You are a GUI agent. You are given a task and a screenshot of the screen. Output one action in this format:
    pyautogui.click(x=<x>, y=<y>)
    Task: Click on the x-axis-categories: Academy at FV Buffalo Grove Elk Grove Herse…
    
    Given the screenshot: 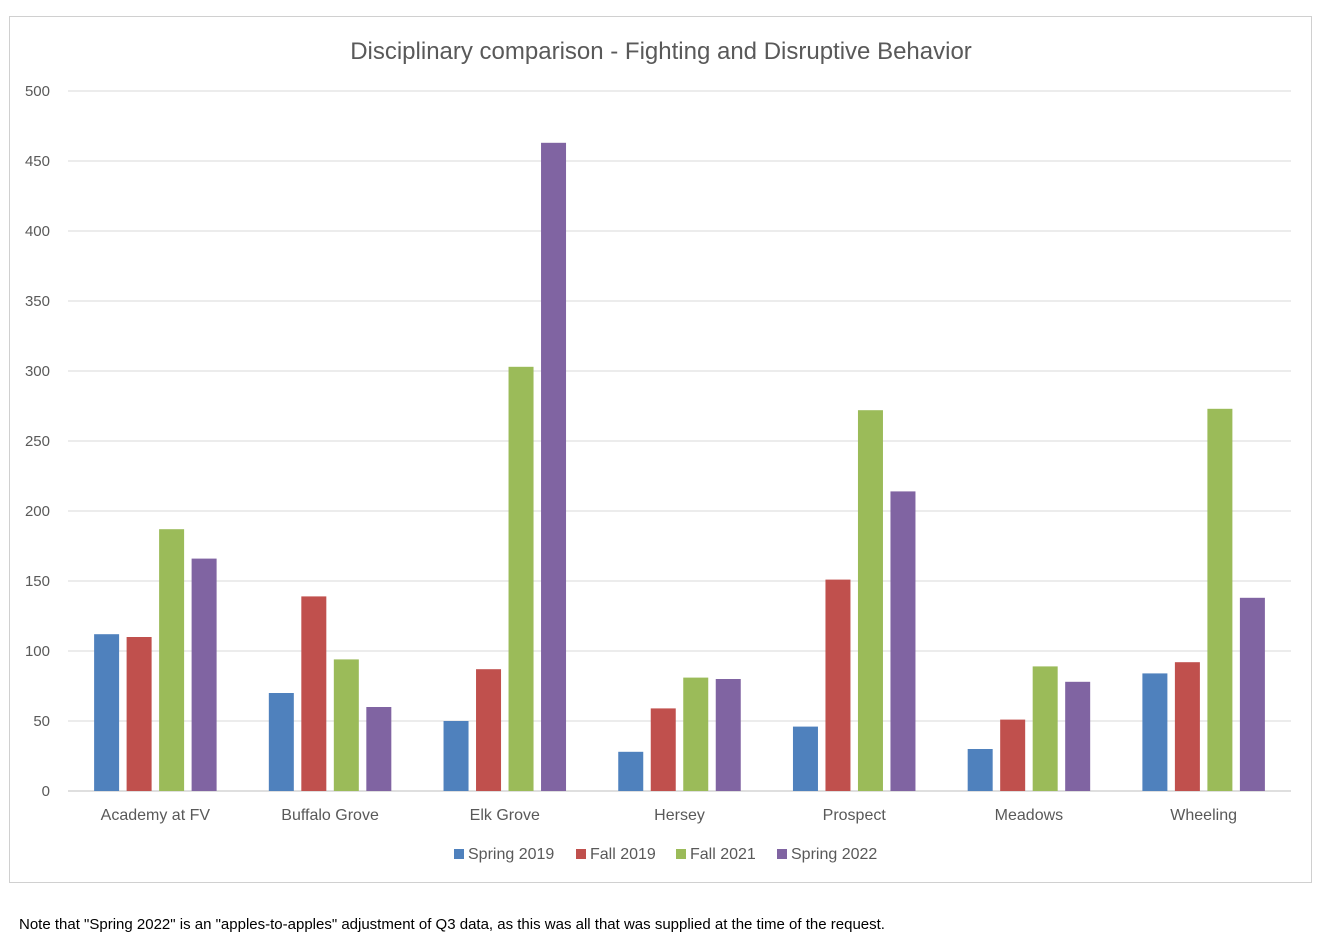 What is the action you would take?
    pyautogui.click(x=669, y=815)
    